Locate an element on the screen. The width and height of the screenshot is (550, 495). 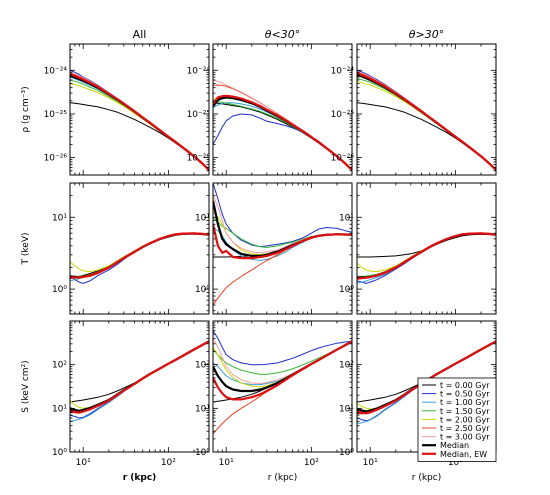
panel-r1-c2: 10¹ 10⁰ is located at coordinates (418, 248).